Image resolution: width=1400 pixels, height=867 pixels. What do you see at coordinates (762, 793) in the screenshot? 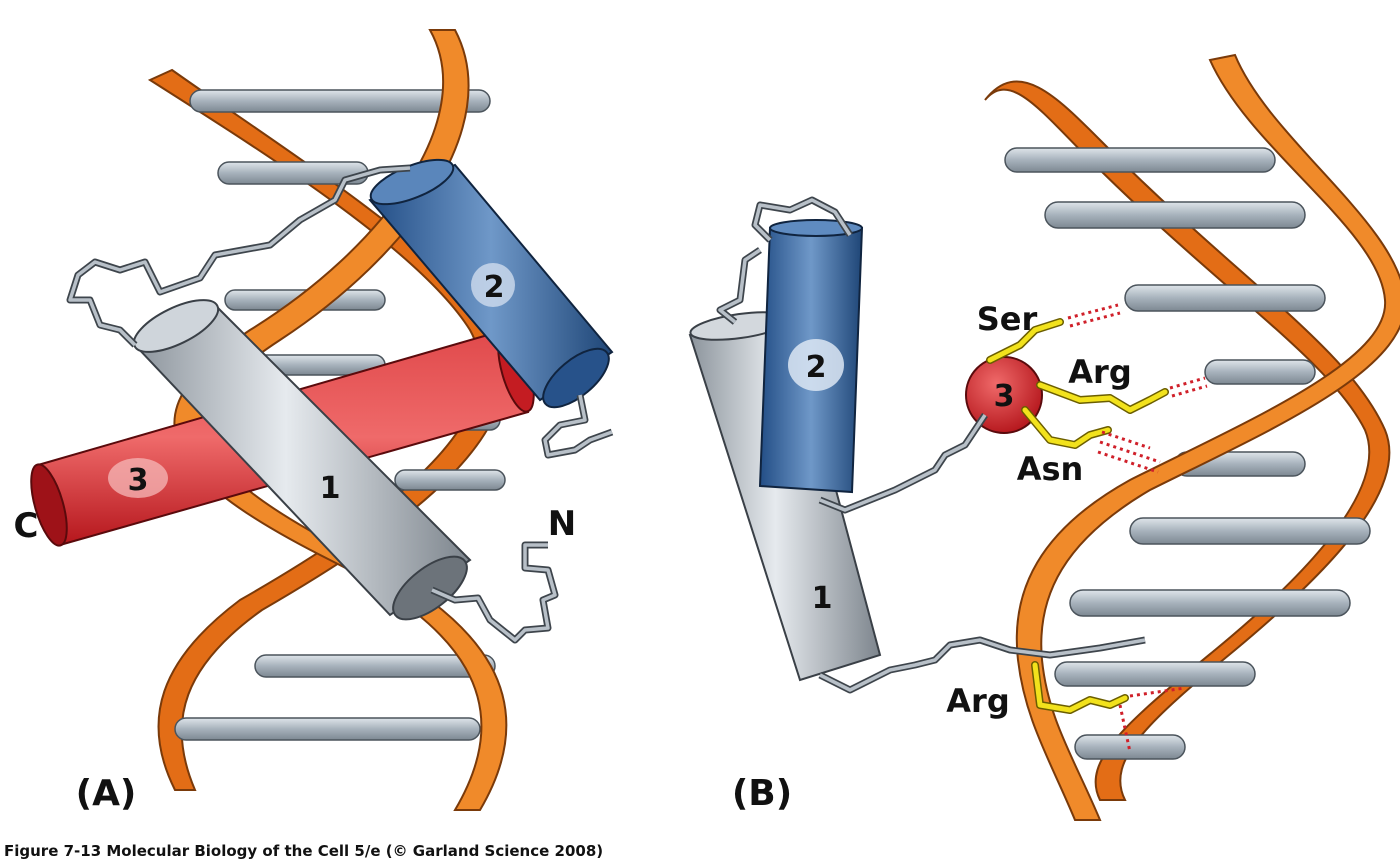
I see `panel-b-label: (B)` at bounding box center [762, 793].